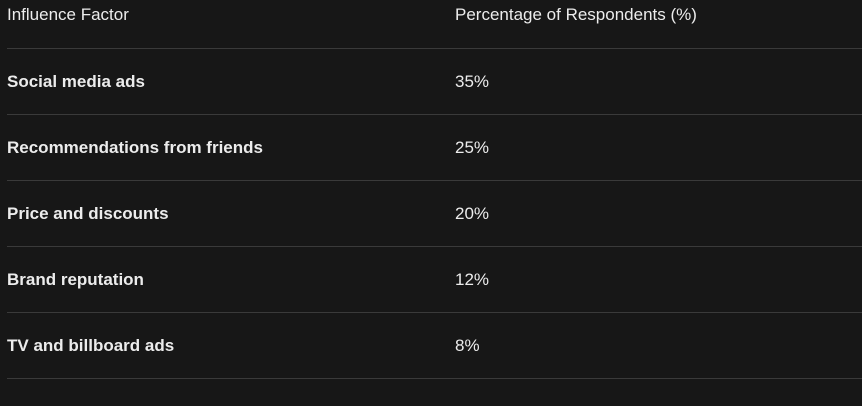 The width and height of the screenshot is (862, 406). I want to click on header-cell: Percentage of Respondents (%), so click(576, 14).